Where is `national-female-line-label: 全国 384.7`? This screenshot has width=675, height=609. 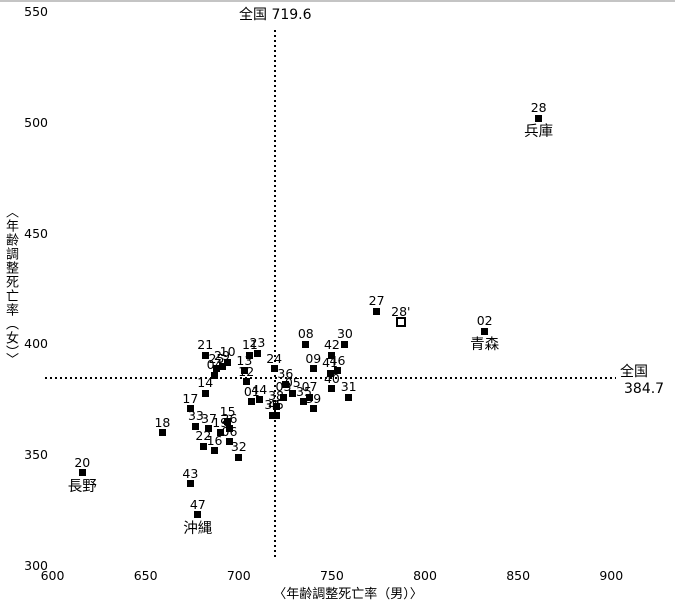
national-female-line-label: 全国 384.7 is located at coordinates (647, 381).